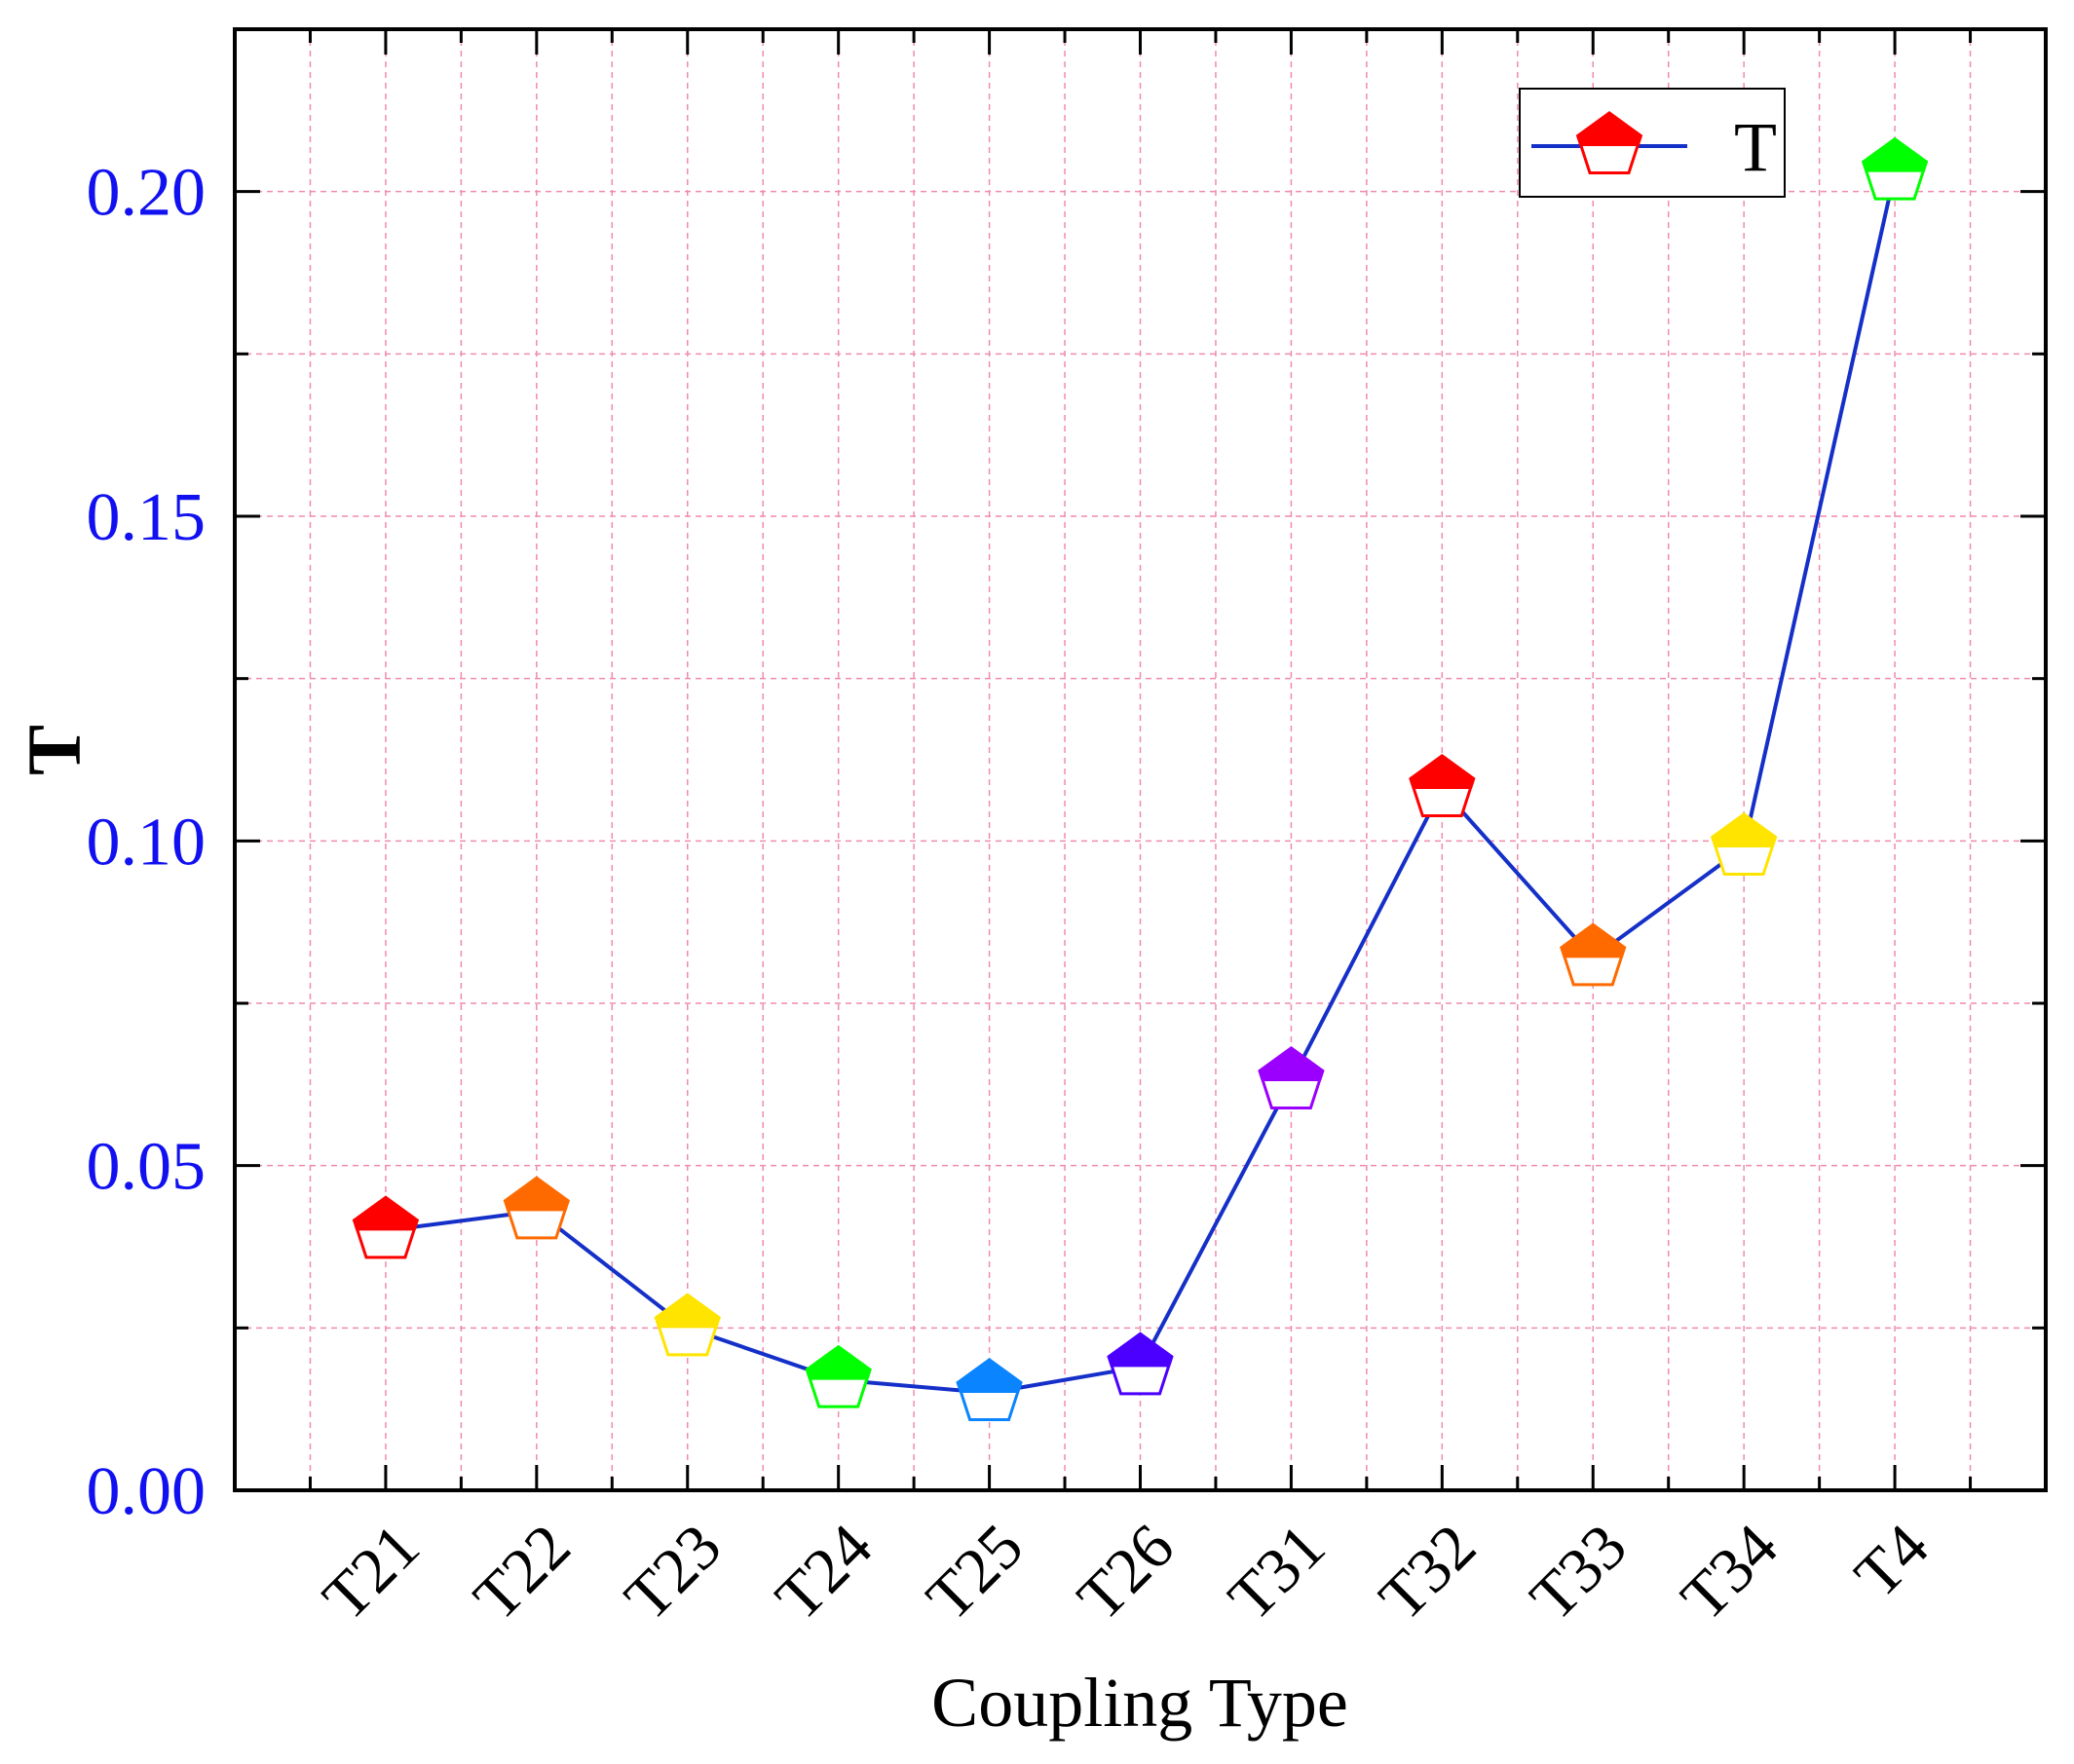 This screenshot has height=1764, width=2074. I want to click on data-point-T34, so click(1744, 844).